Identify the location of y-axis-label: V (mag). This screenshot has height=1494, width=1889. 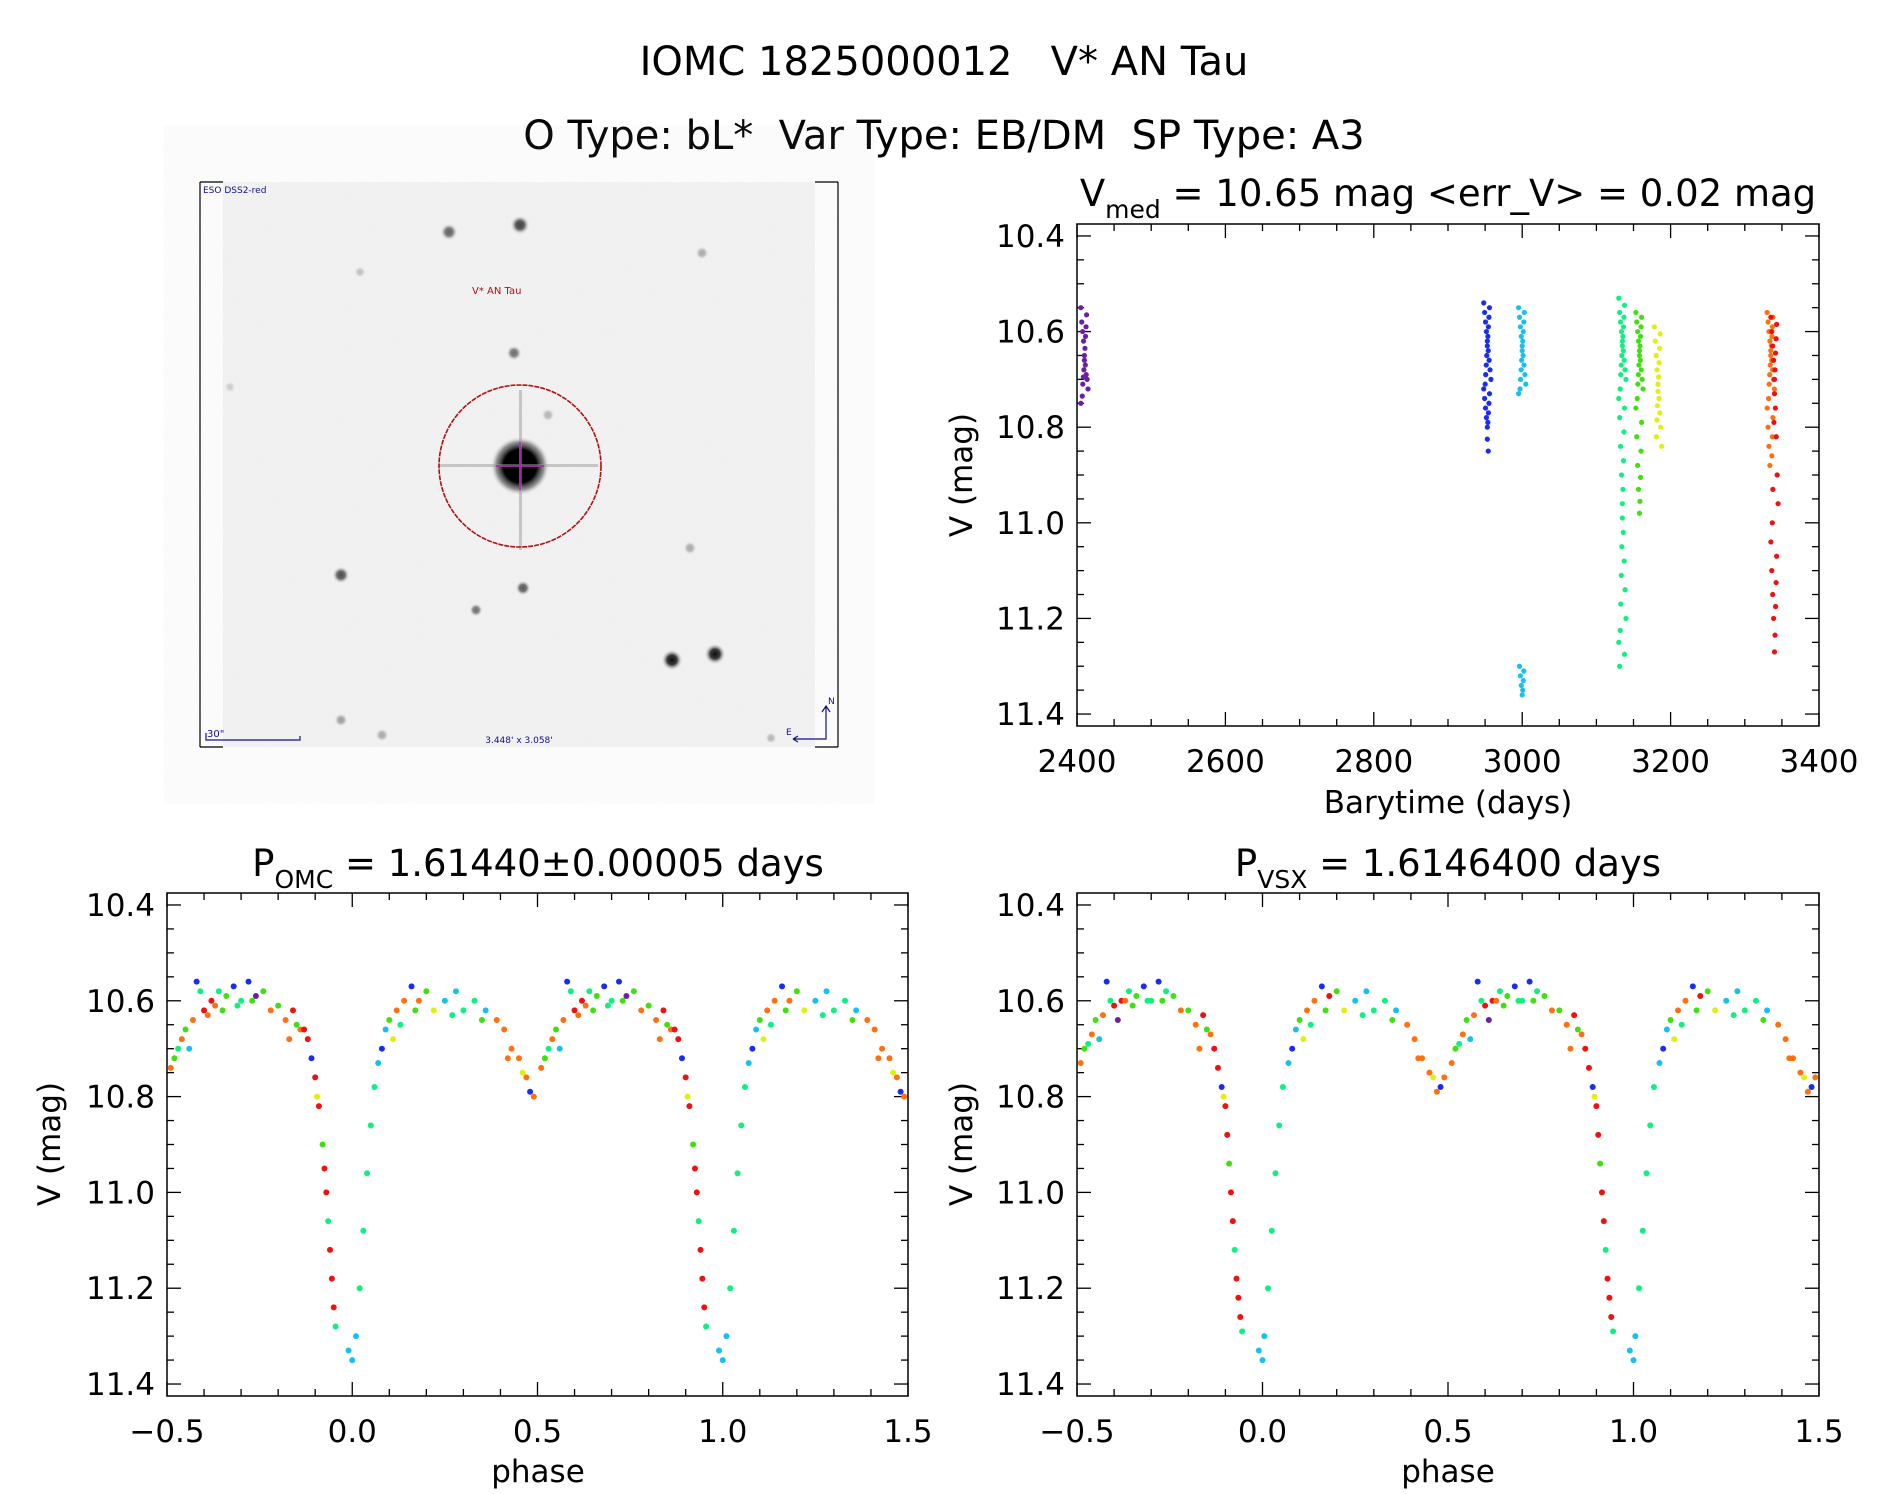
(50, 1144).